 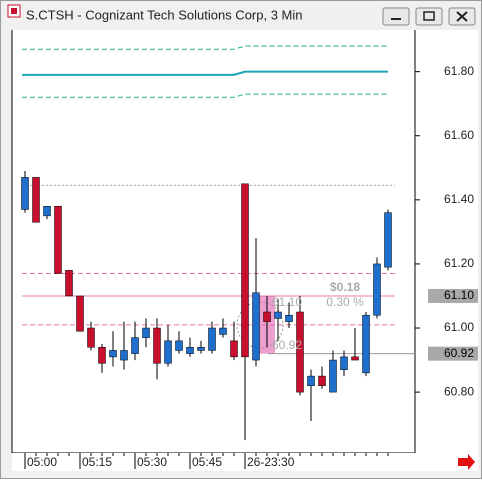 I want to click on scroll-arrow, so click(x=466, y=462).